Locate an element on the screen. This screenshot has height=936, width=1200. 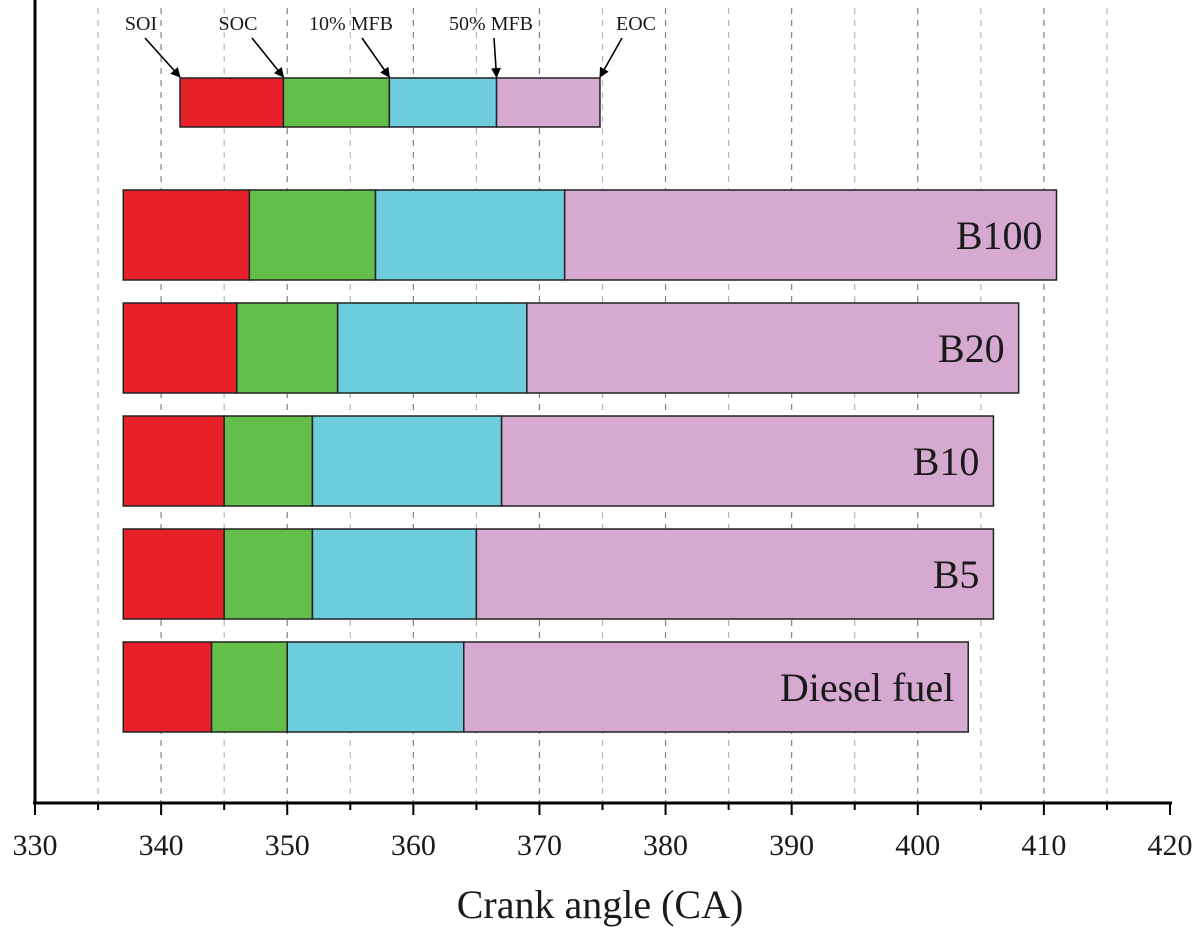
bar-label: B20 is located at coordinates (971, 348).